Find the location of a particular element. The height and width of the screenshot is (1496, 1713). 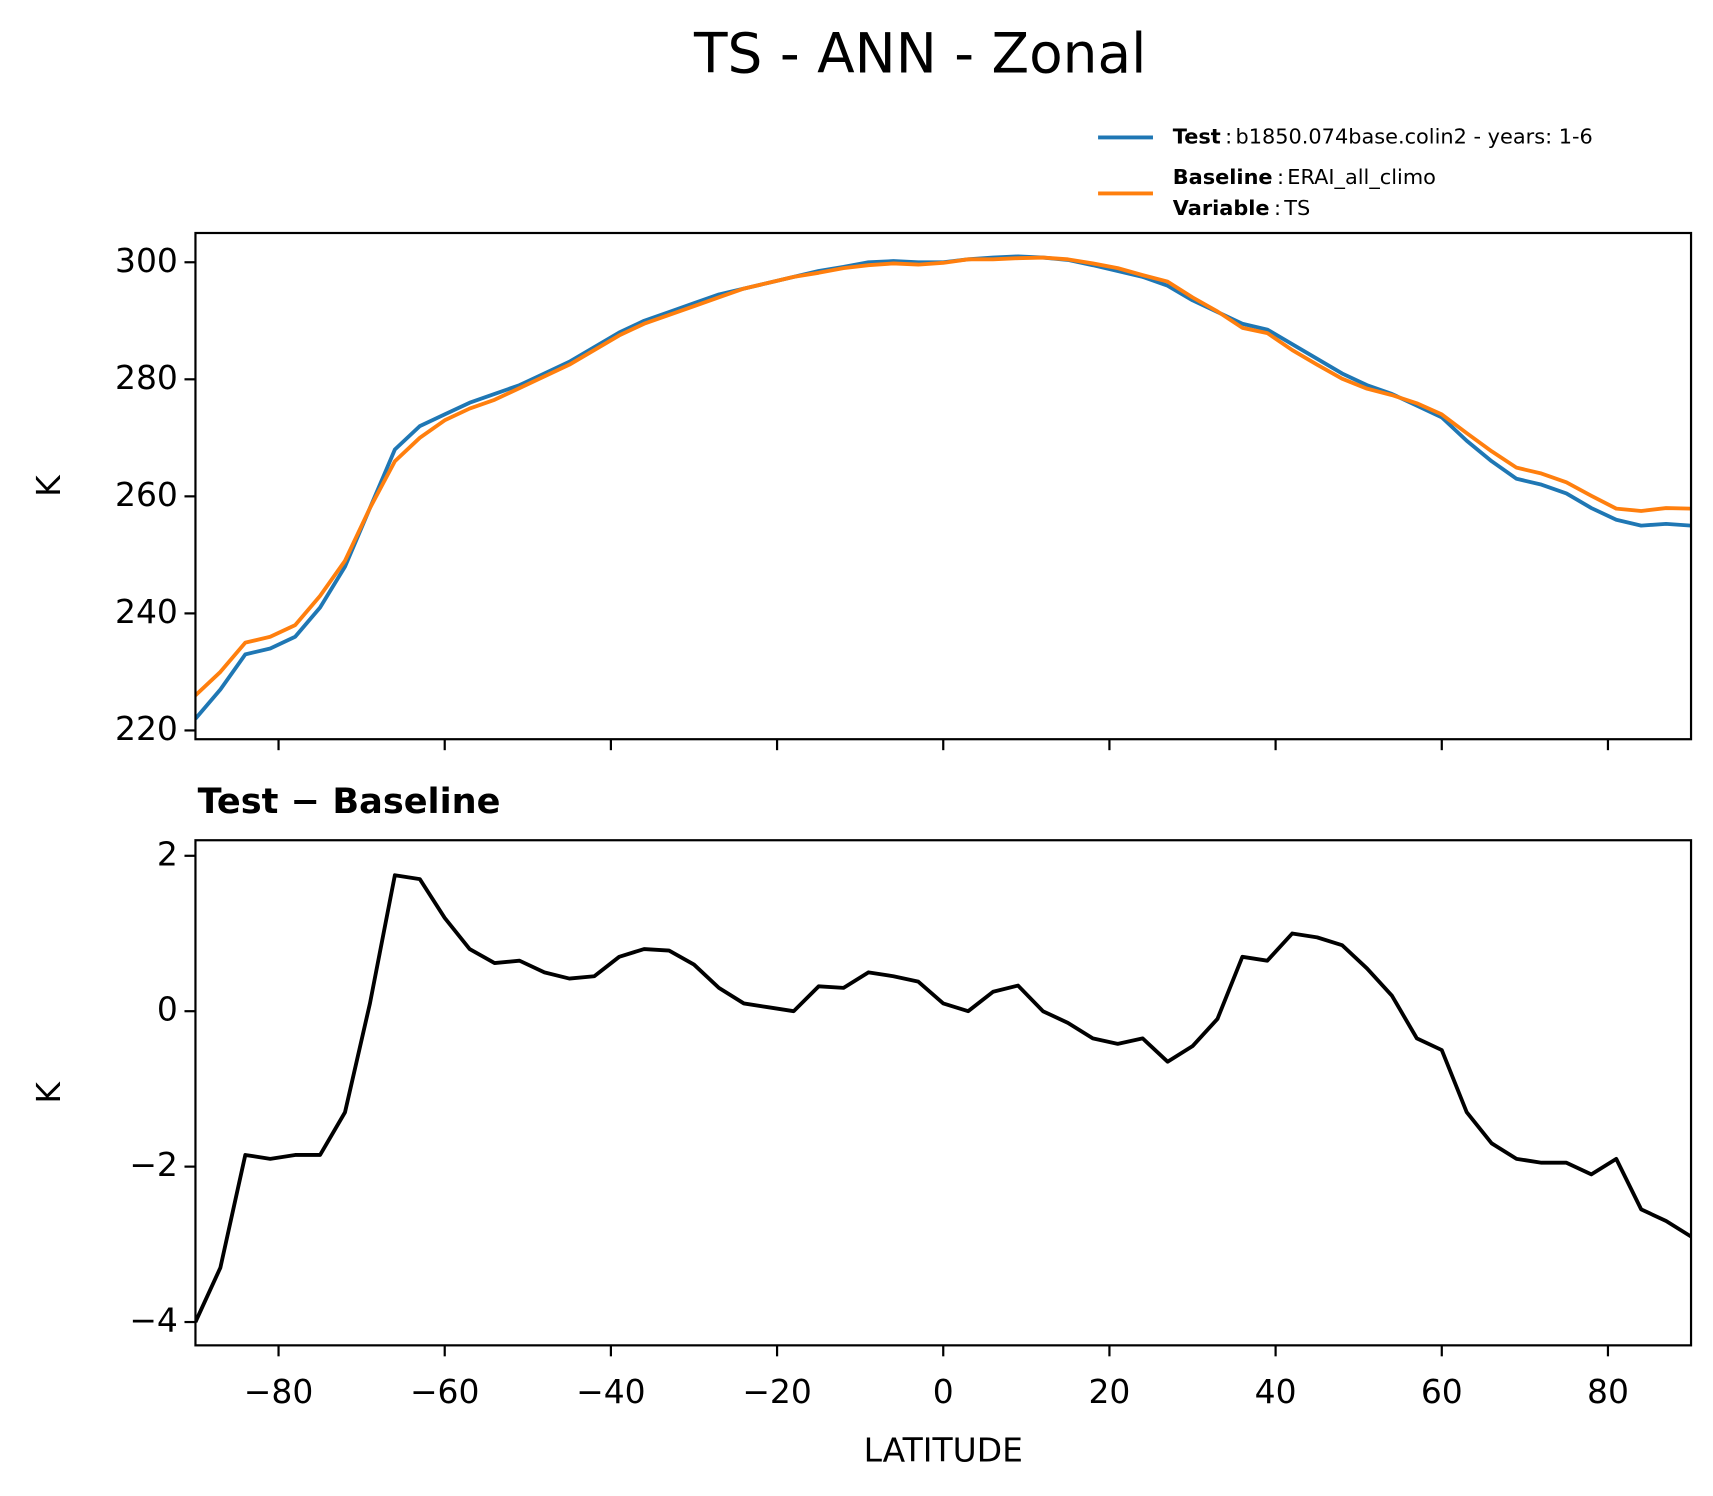

legend-entry: Variable: TS is located at coordinates (1242, 208).